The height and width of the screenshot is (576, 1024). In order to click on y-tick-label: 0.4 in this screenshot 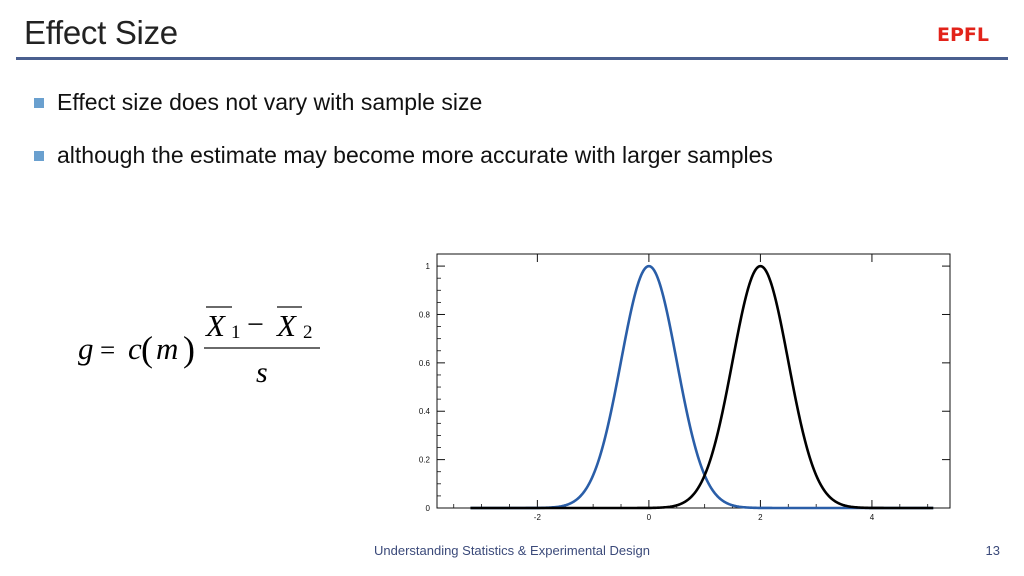, I will do `click(425, 411)`.